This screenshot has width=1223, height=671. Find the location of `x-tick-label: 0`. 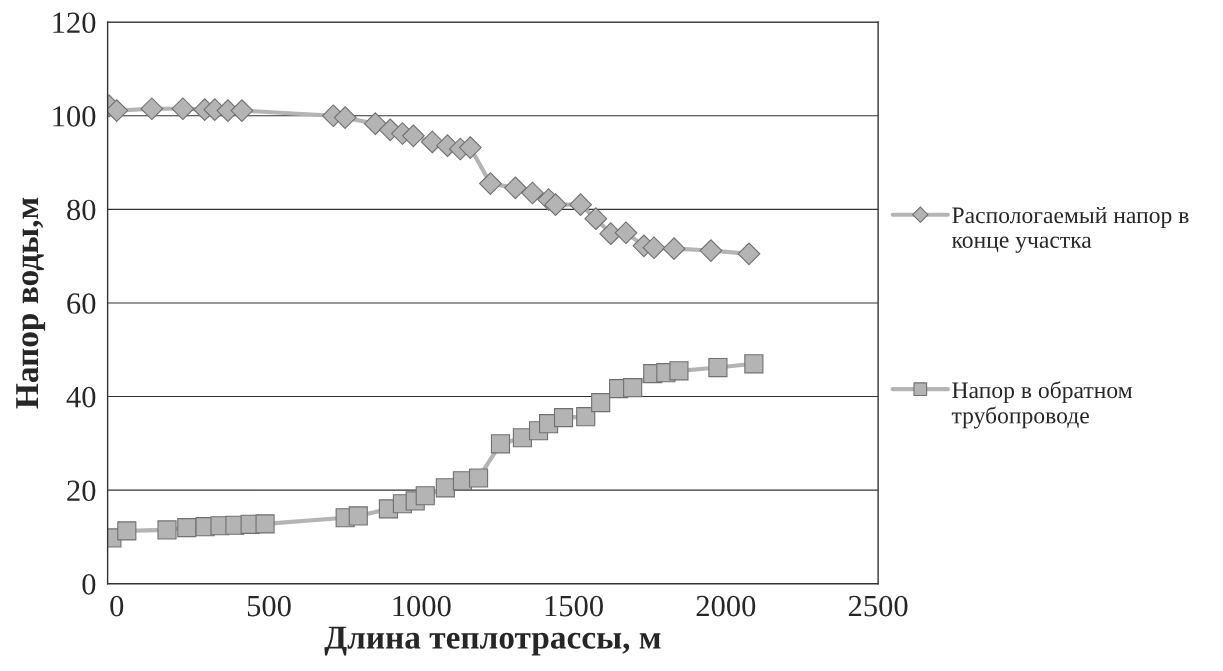

x-tick-label: 0 is located at coordinates (117, 606).